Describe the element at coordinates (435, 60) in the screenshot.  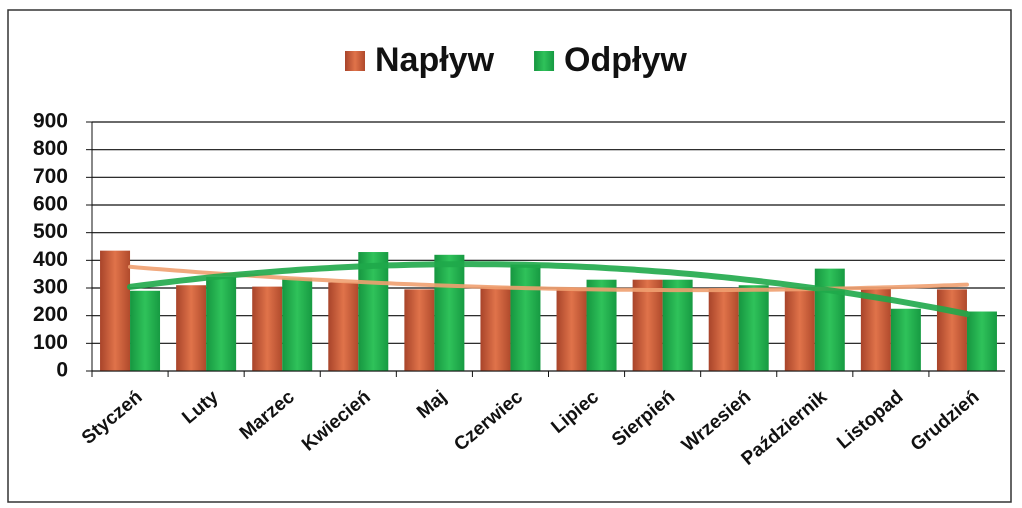
I see `legend-label: Napływ` at that location.